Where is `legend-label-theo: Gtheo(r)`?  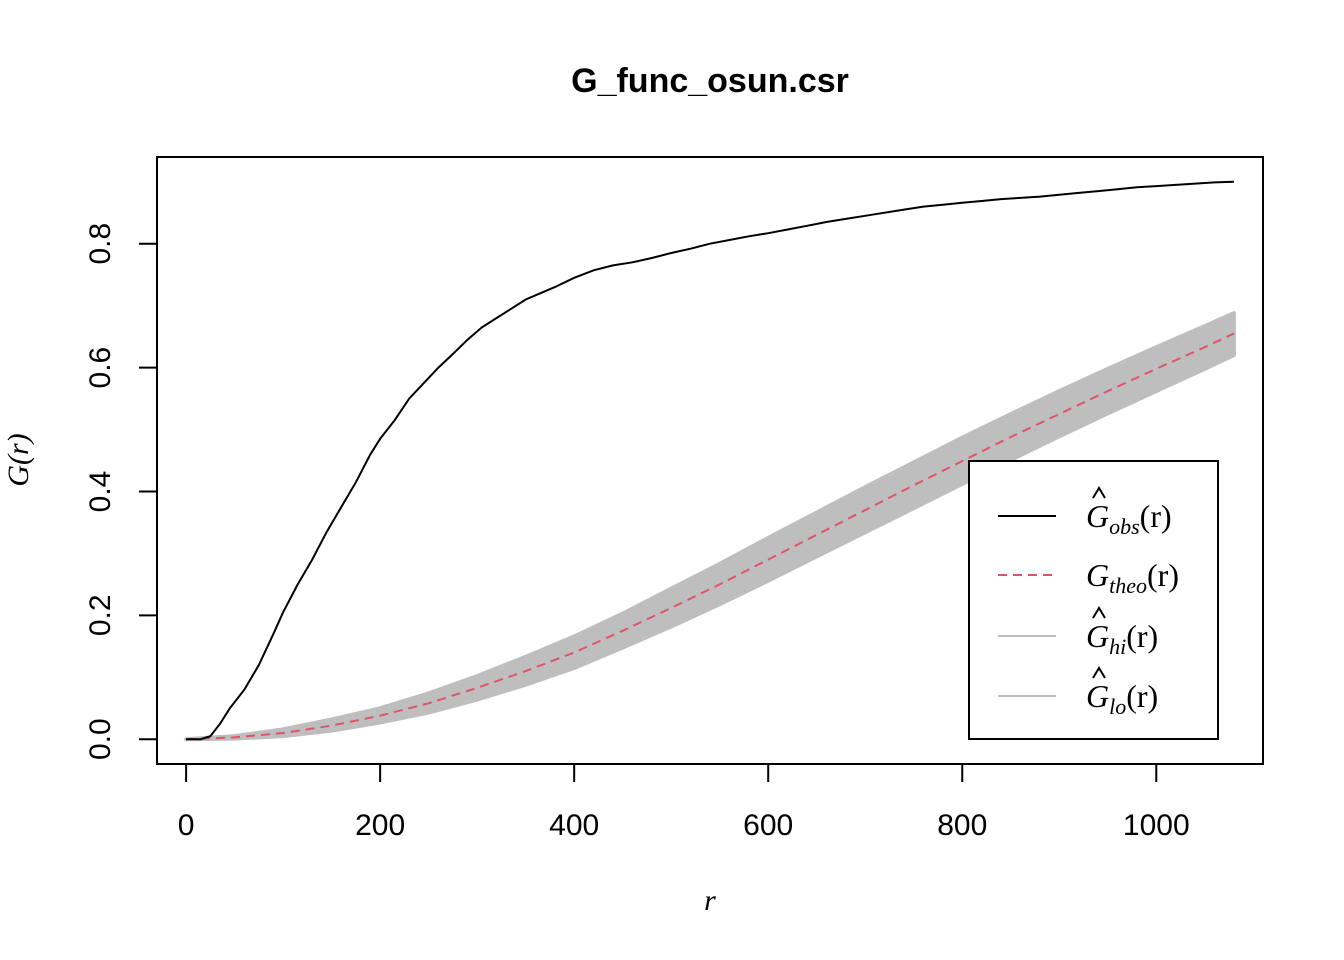
legend-label-theo: Gtheo(r) is located at coordinates (1132, 577).